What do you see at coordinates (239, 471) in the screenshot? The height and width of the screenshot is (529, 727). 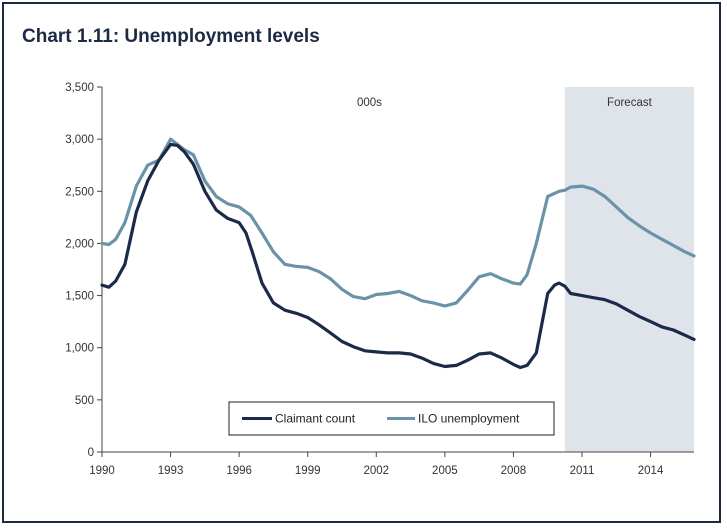 I see `x-tick-label: 1996` at bounding box center [239, 471].